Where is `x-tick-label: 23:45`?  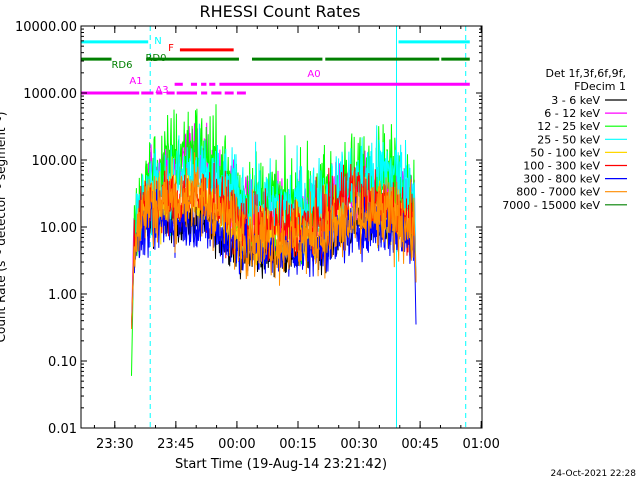
x-tick-label: 23:45 is located at coordinates (175, 444).